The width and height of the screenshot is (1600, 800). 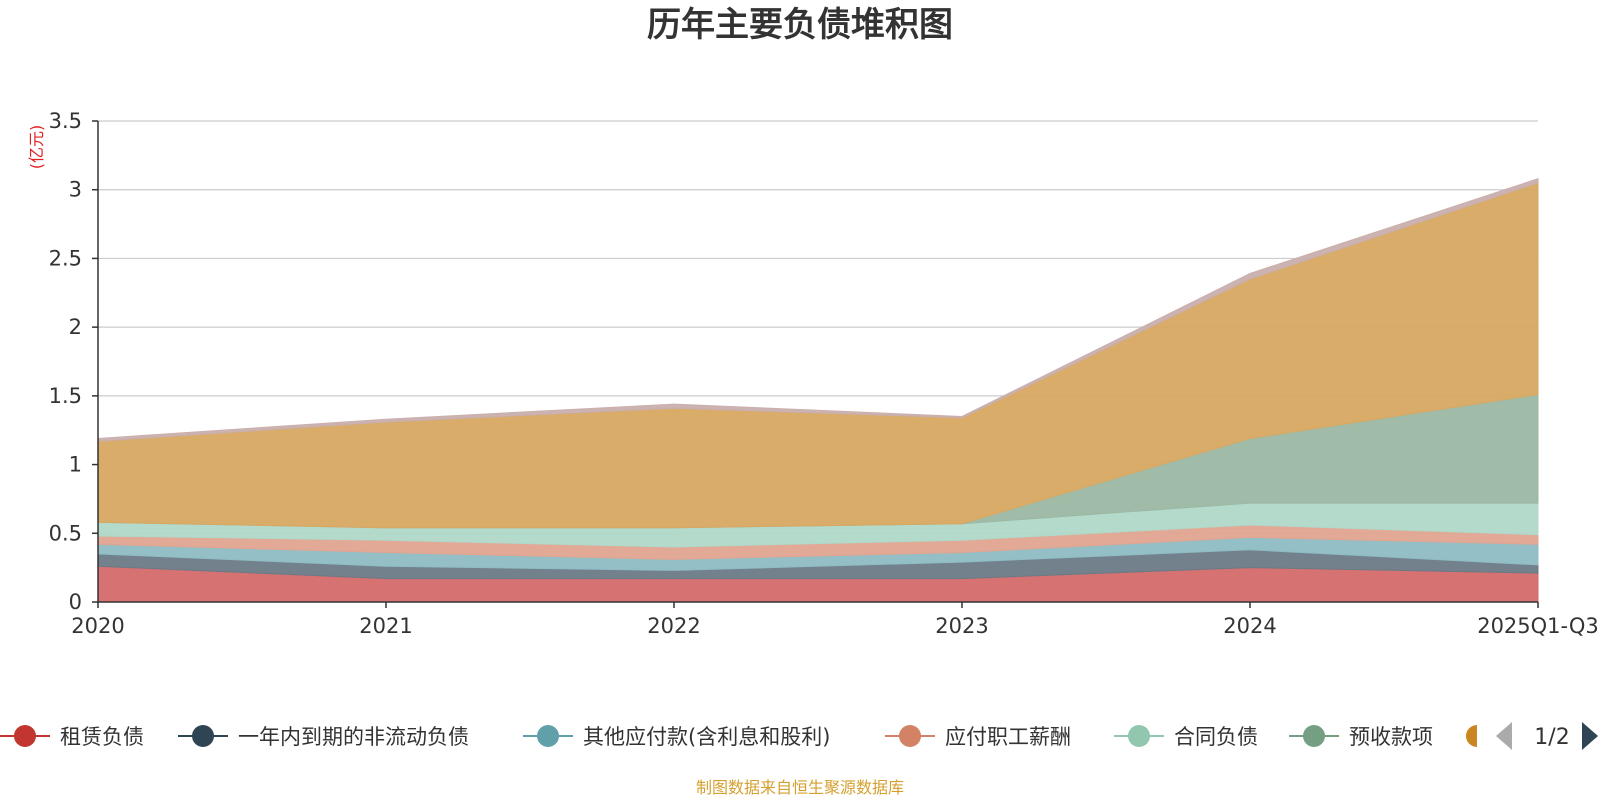 I want to click on legend-prev-page-icon, so click(x=1504, y=736).